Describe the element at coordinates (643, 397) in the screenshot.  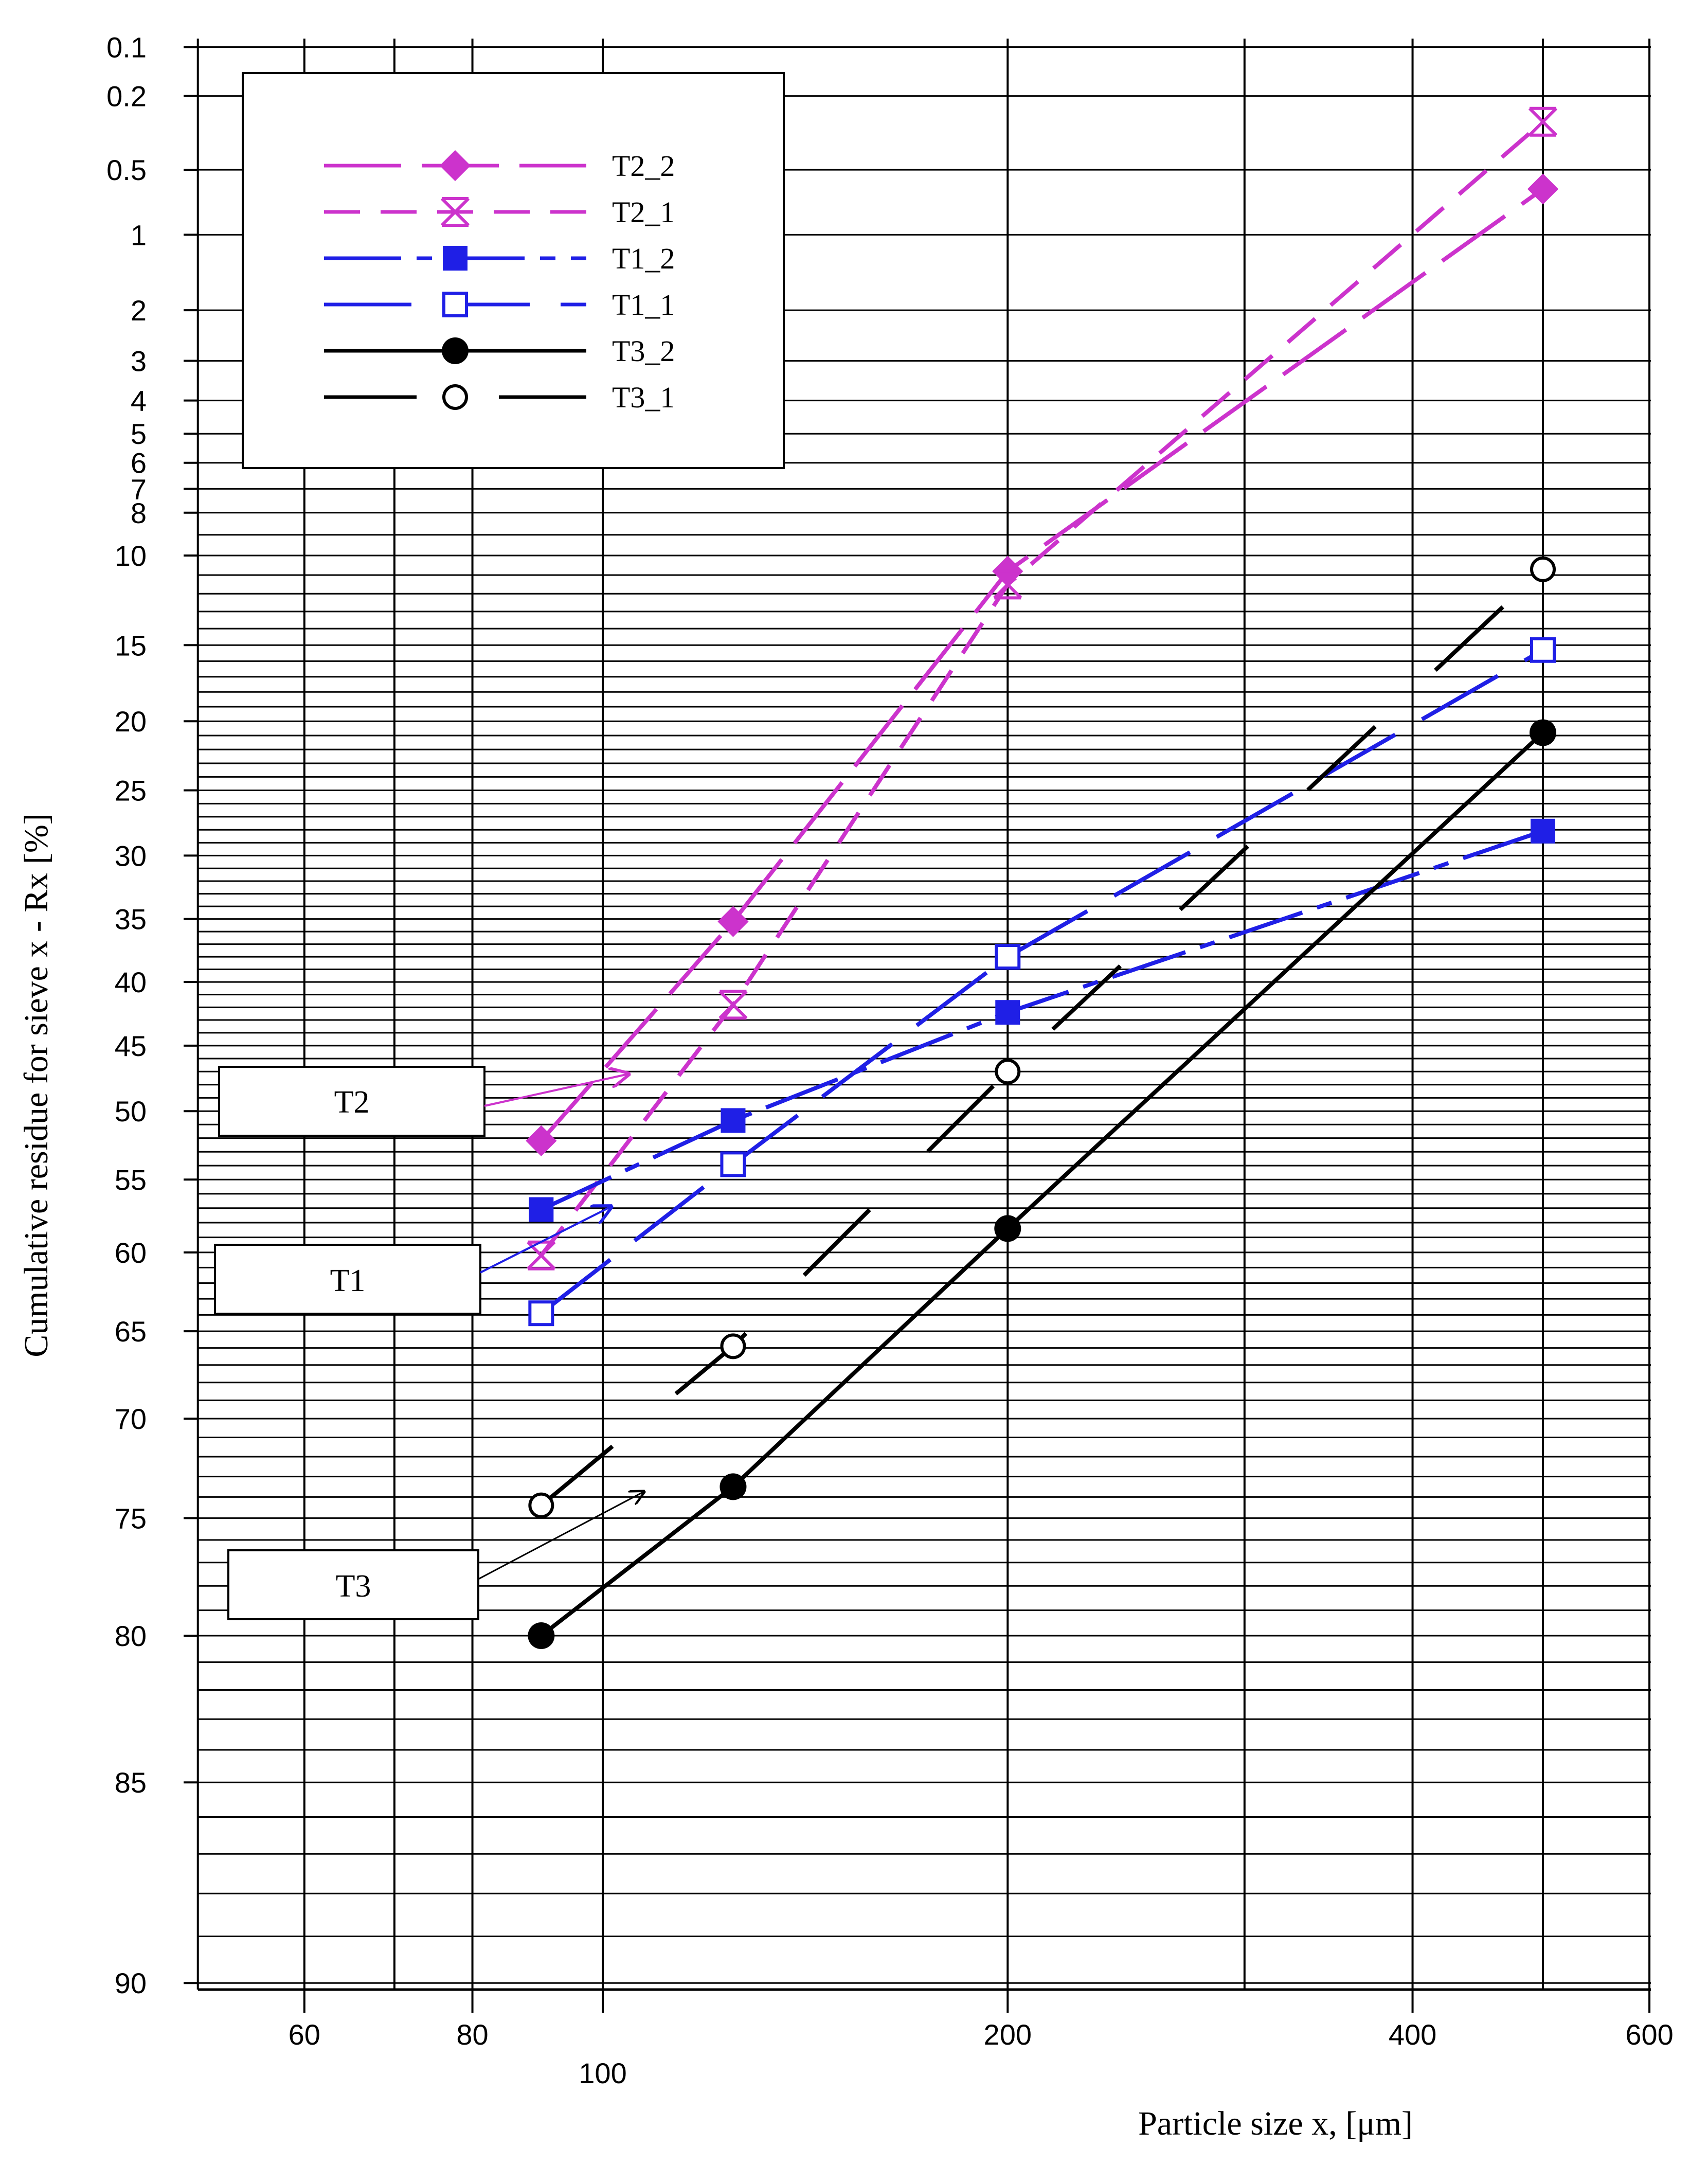
I see `legend-label: T3_1` at that location.